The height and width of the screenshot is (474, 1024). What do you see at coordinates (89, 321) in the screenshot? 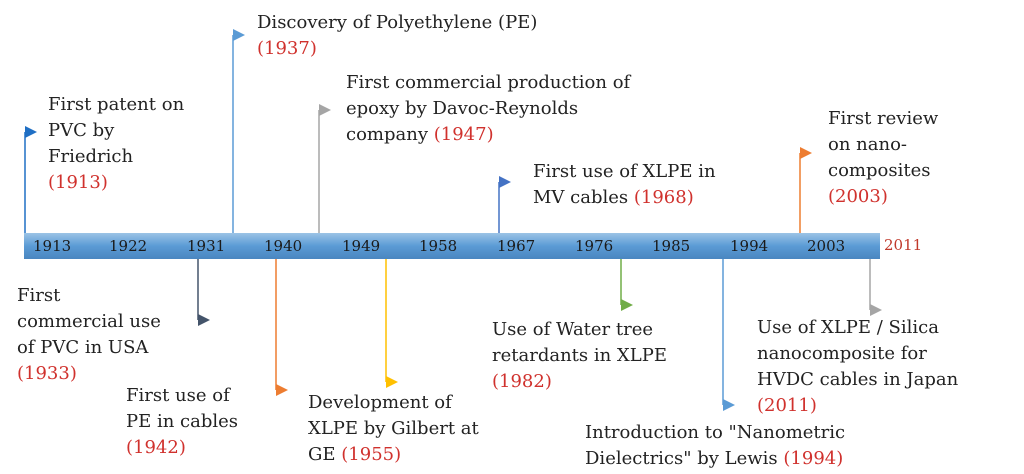
I see `event-text: First commercial use of PVC in USA` at bounding box center [89, 321].